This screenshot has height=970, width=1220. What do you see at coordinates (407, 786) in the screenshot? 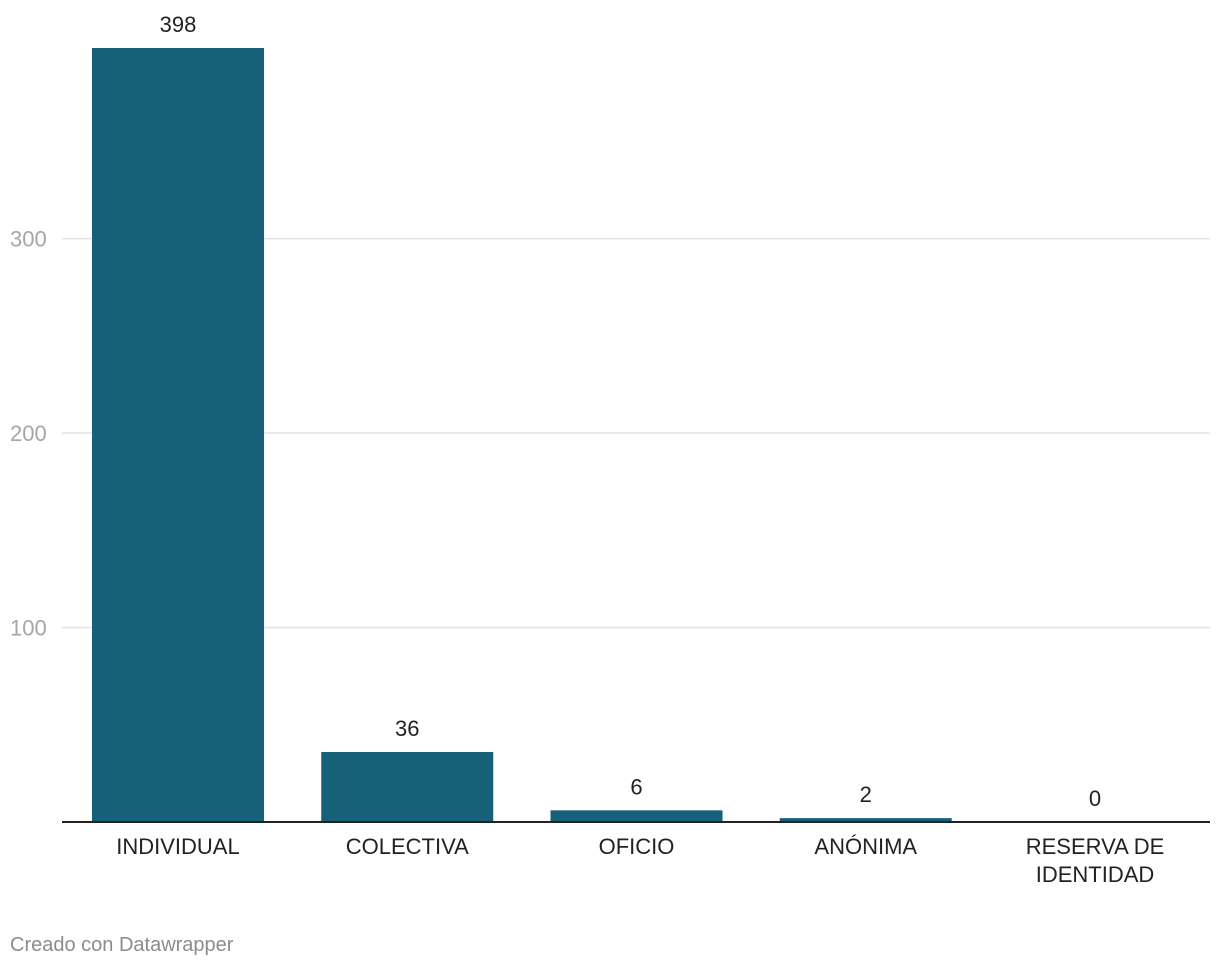
I see `bar-colectiva` at bounding box center [407, 786].